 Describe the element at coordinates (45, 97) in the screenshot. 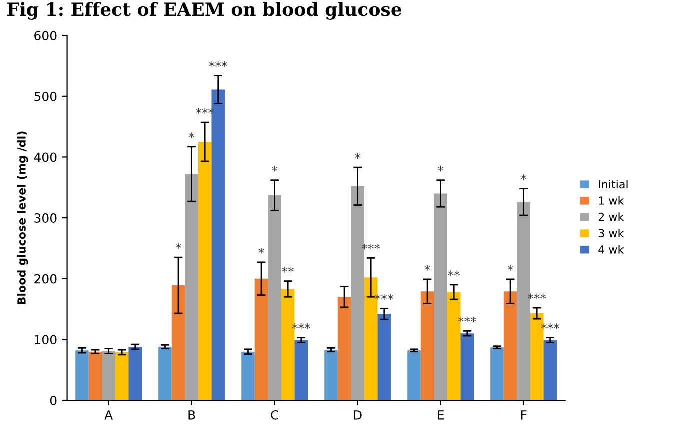

I see `y-tick-label: 500` at that location.